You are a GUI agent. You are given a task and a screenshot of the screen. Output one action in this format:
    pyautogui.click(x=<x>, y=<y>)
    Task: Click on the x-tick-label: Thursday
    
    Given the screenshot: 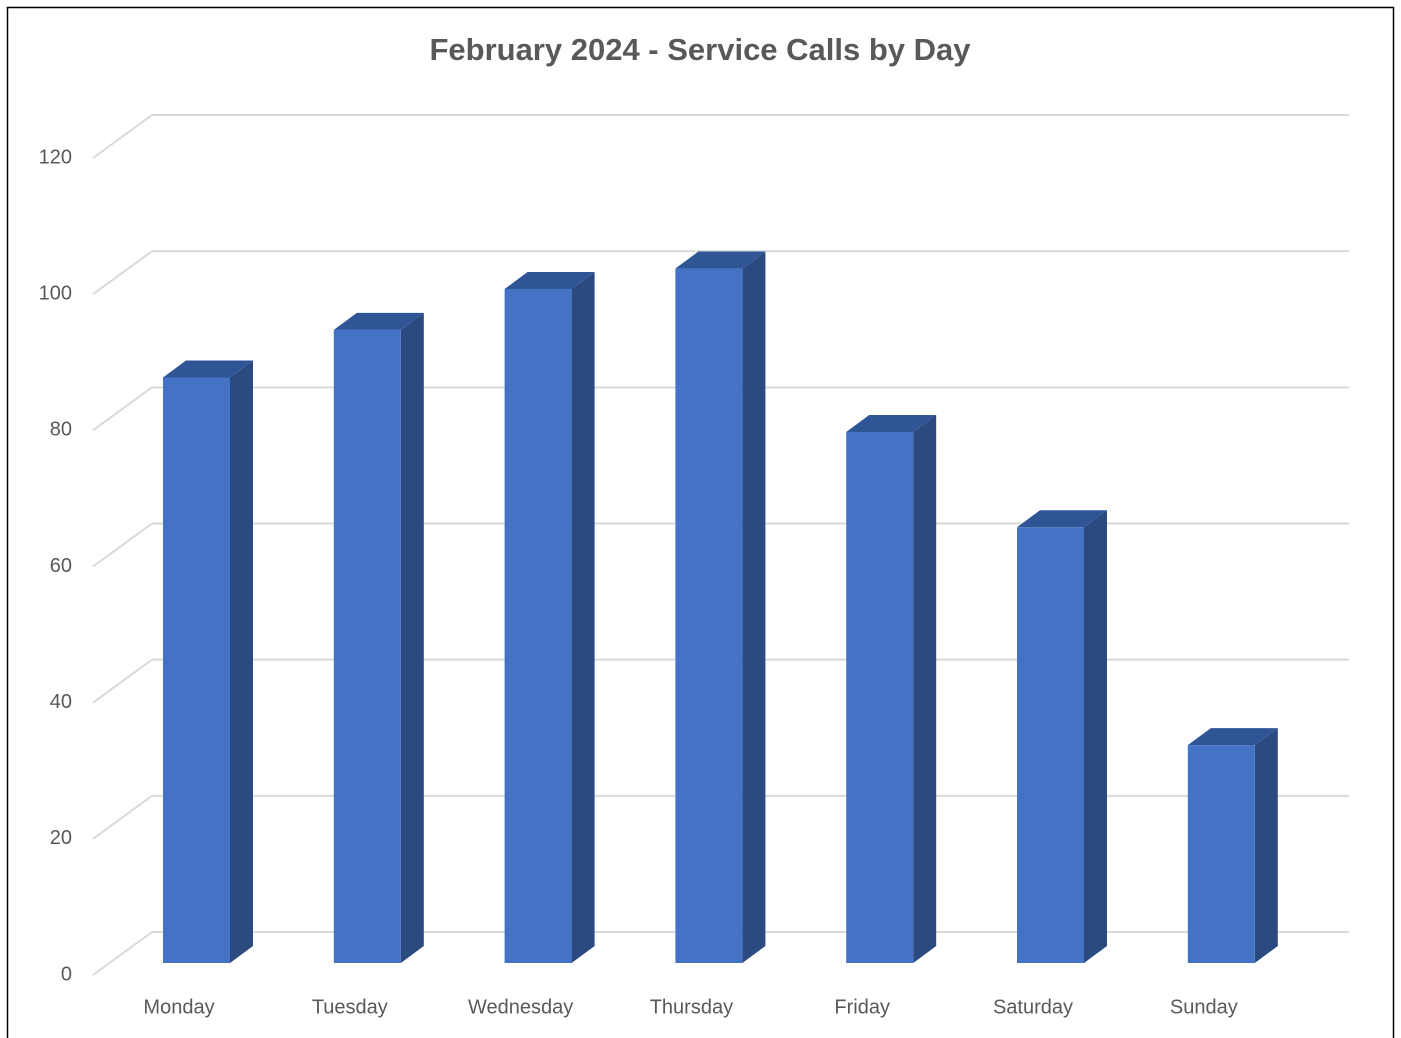 What is the action you would take?
    pyautogui.click(x=691, y=1007)
    